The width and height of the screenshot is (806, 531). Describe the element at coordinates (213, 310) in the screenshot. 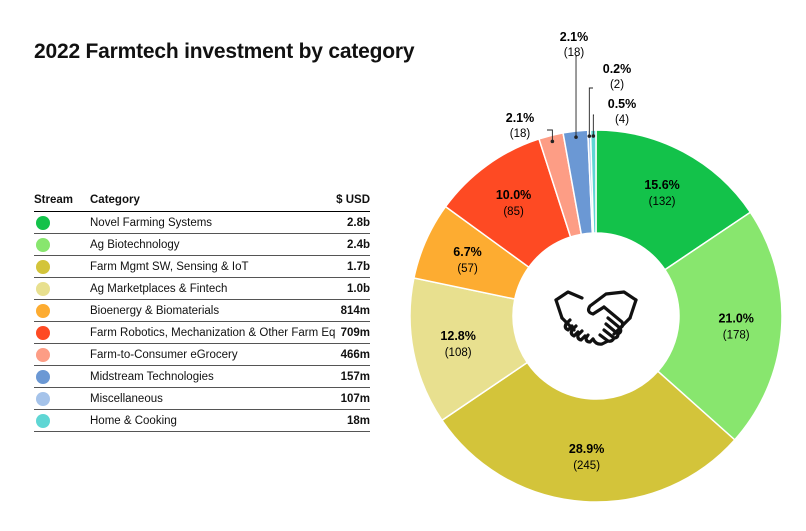

I see `legend-category: Bioenergy & Biomaterials` at that location.